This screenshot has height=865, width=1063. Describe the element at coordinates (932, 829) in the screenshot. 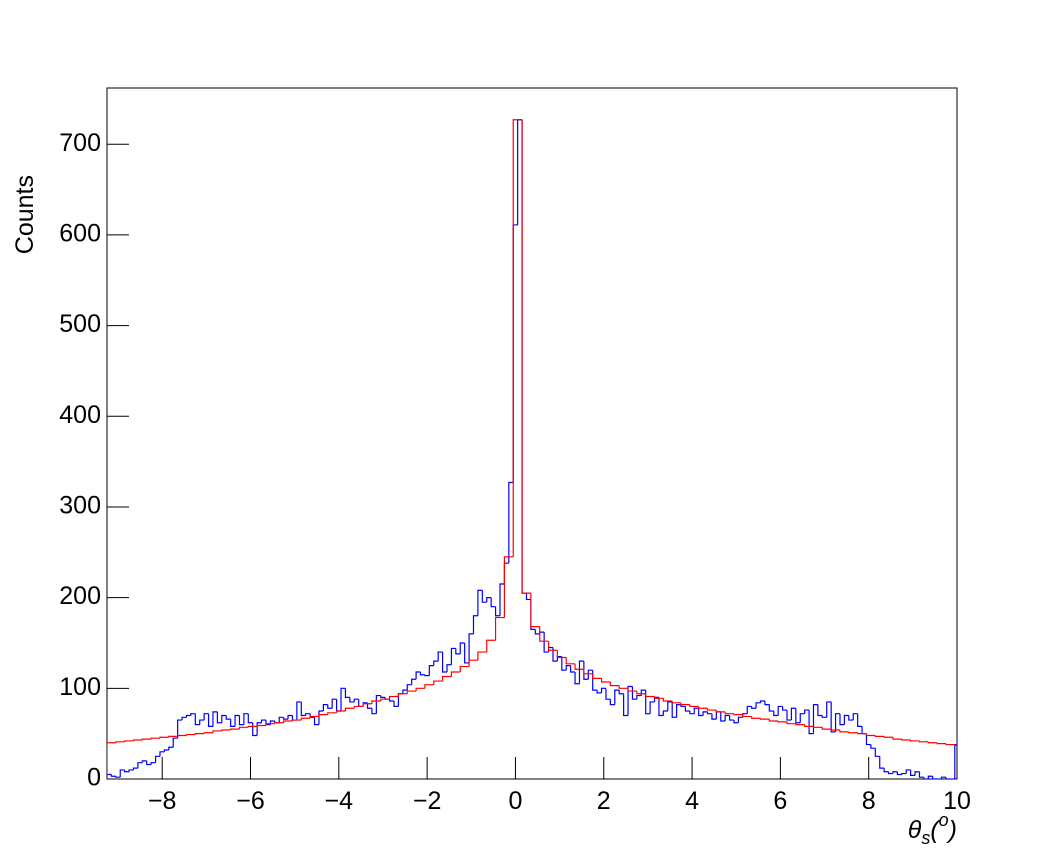

I see `x-axis-label: θs(o)` at that location.